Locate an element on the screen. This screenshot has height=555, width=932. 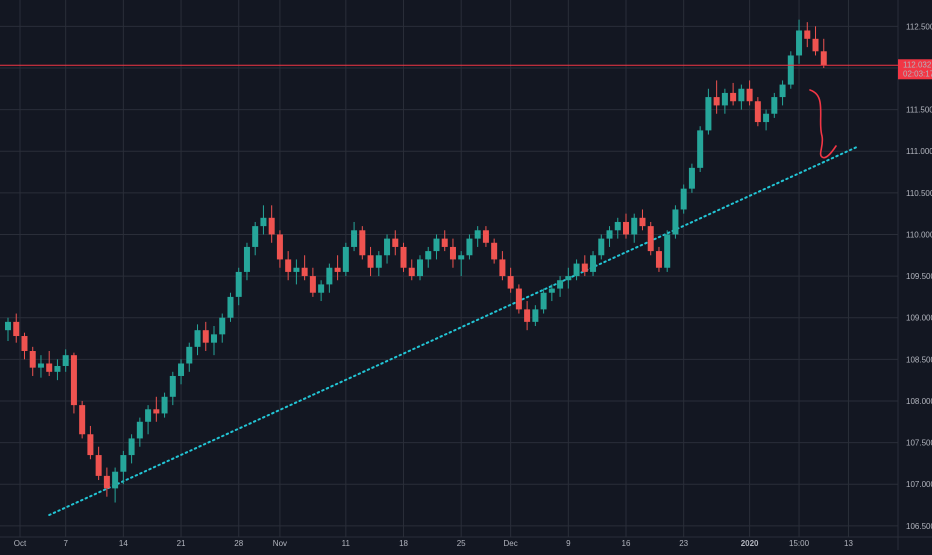
y-tick-label: 109.000 is located at coordinates (919, 318).